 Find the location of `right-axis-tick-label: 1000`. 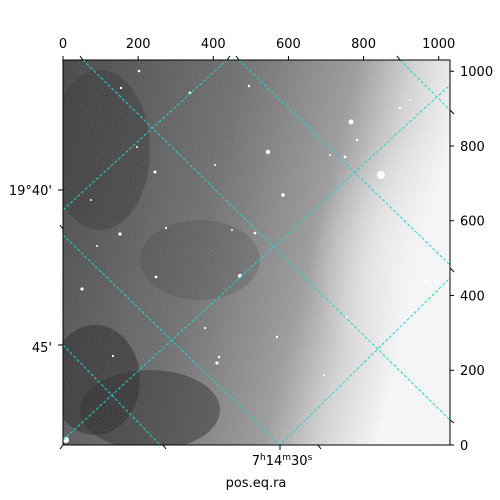

right-axis-tick-label: 1000 is located at coordinates (476, 72).